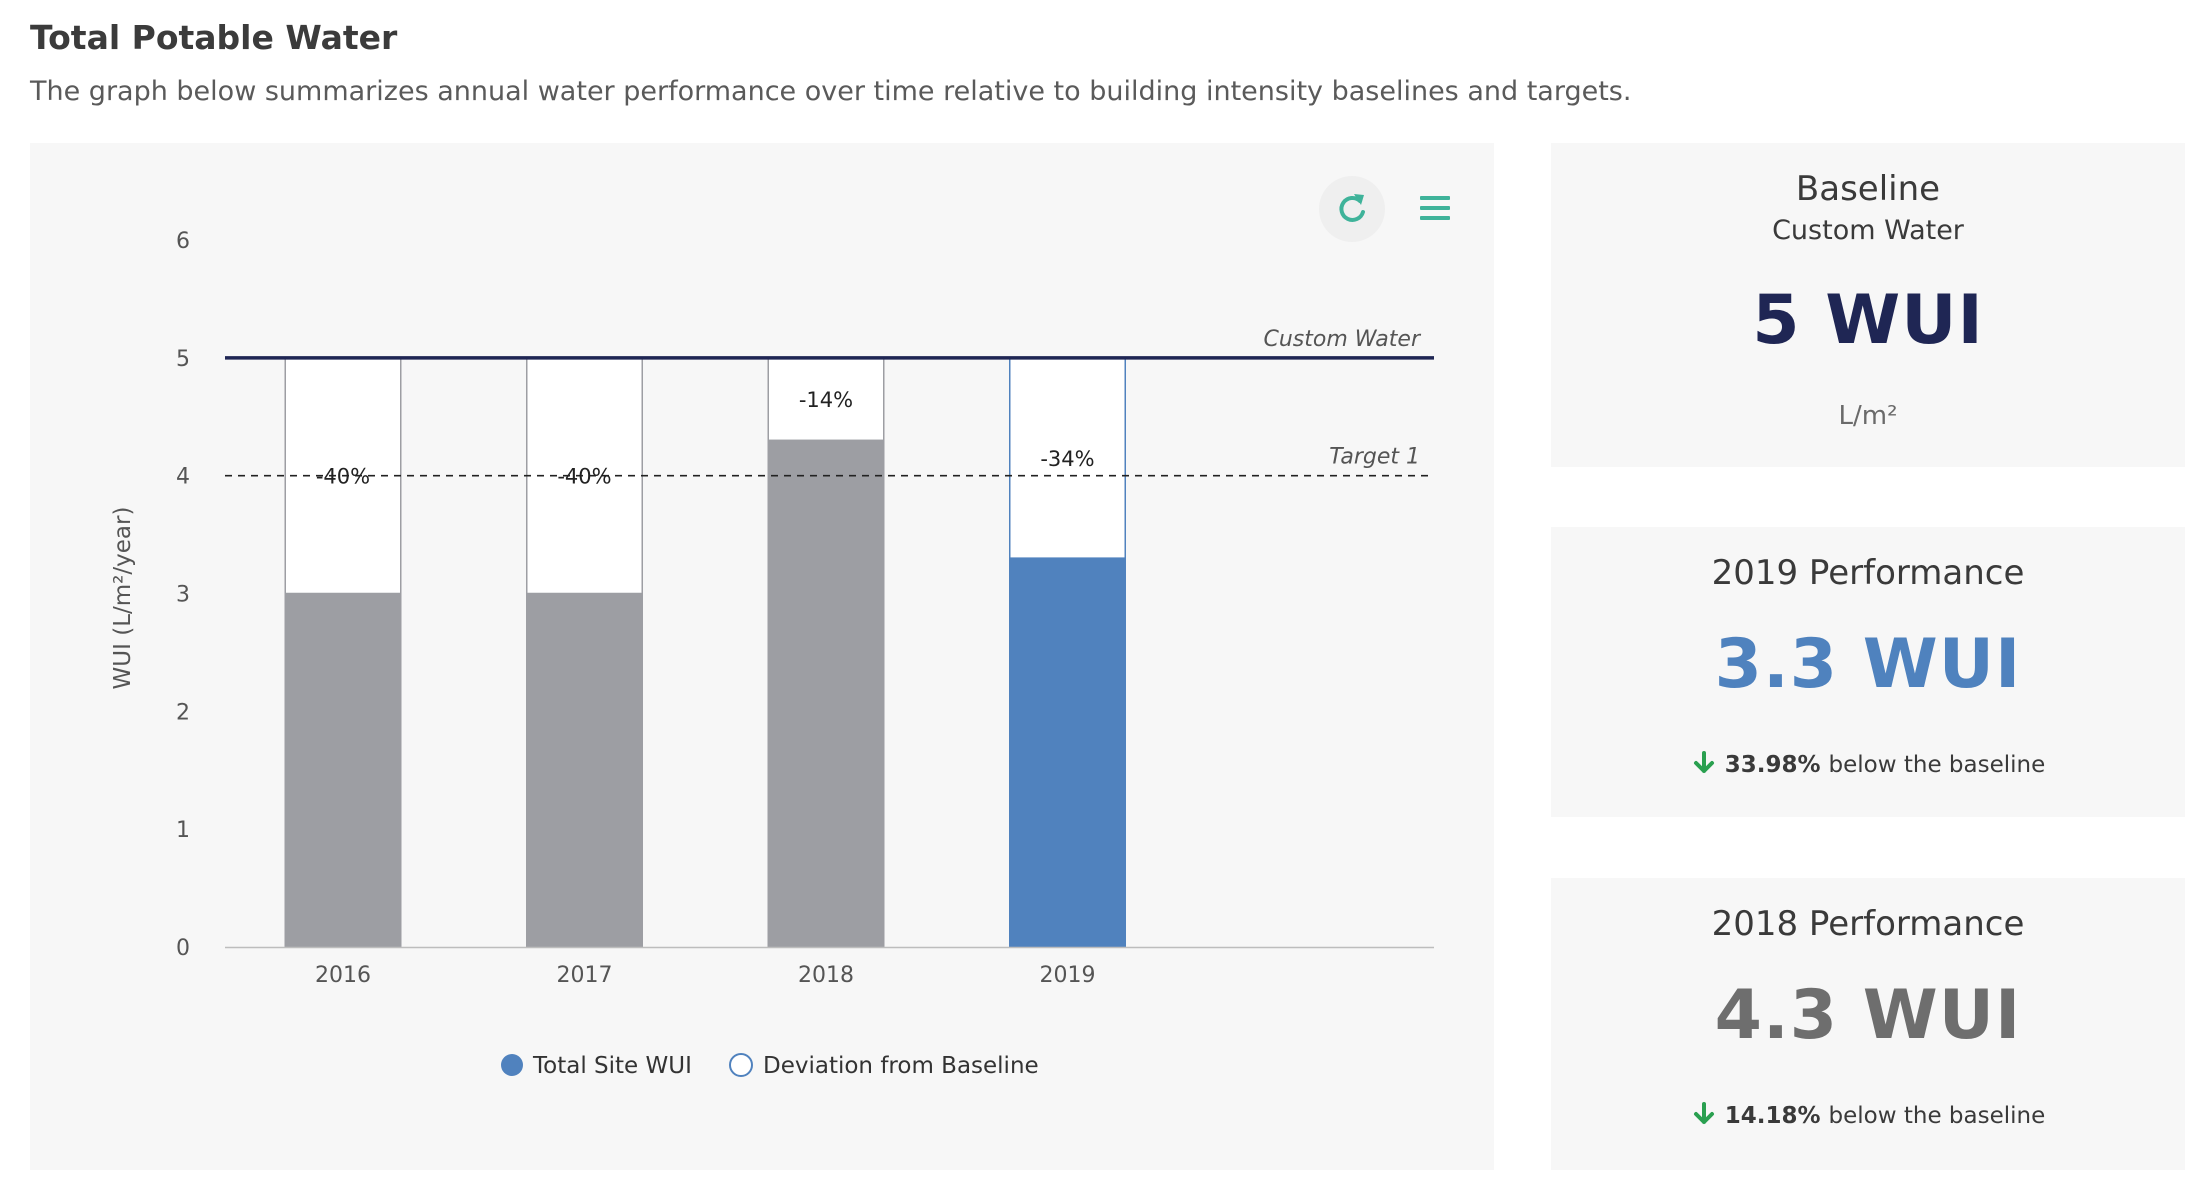 The width and height of the screenshot is (2204, 1200). I want to click on legend-marker-total-site-wui, so click(512, 1065).